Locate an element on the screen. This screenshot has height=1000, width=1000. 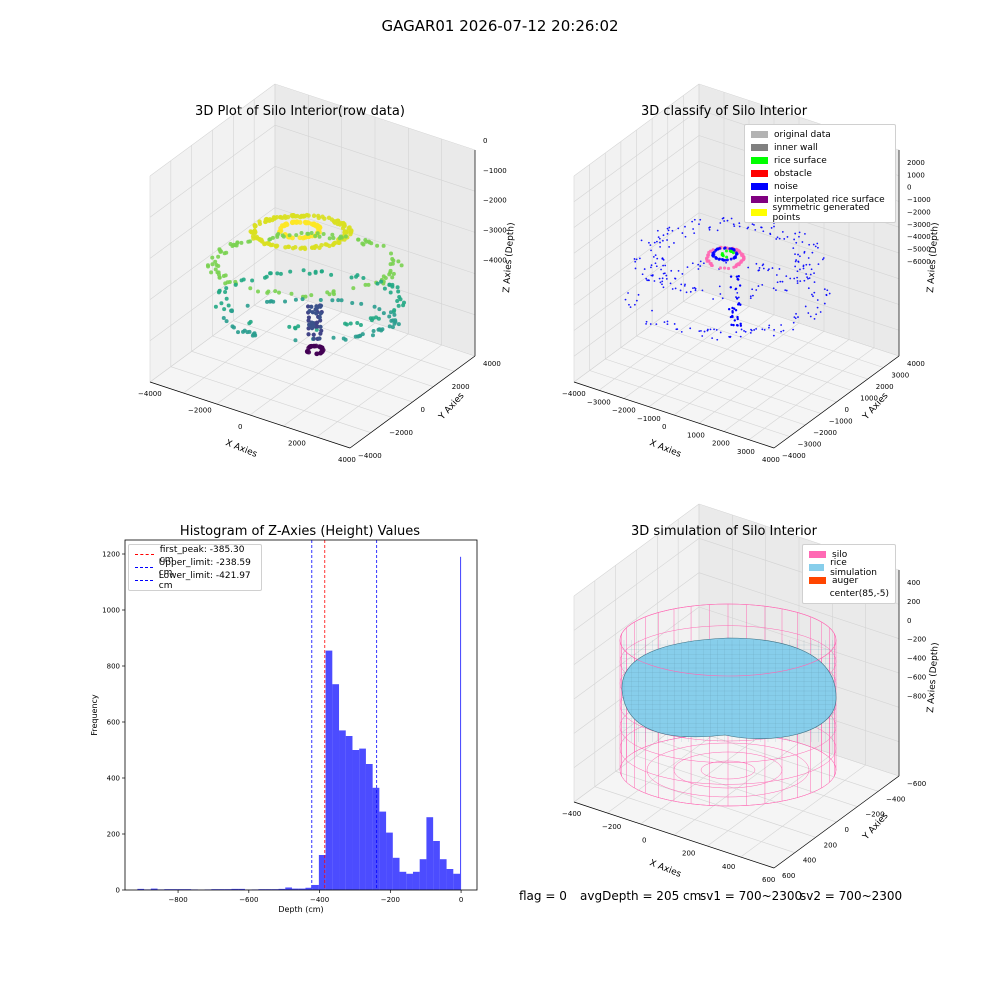
histogram-title: Histogram of Z-Axies (Height) Values is located at coordinates (300, 531).